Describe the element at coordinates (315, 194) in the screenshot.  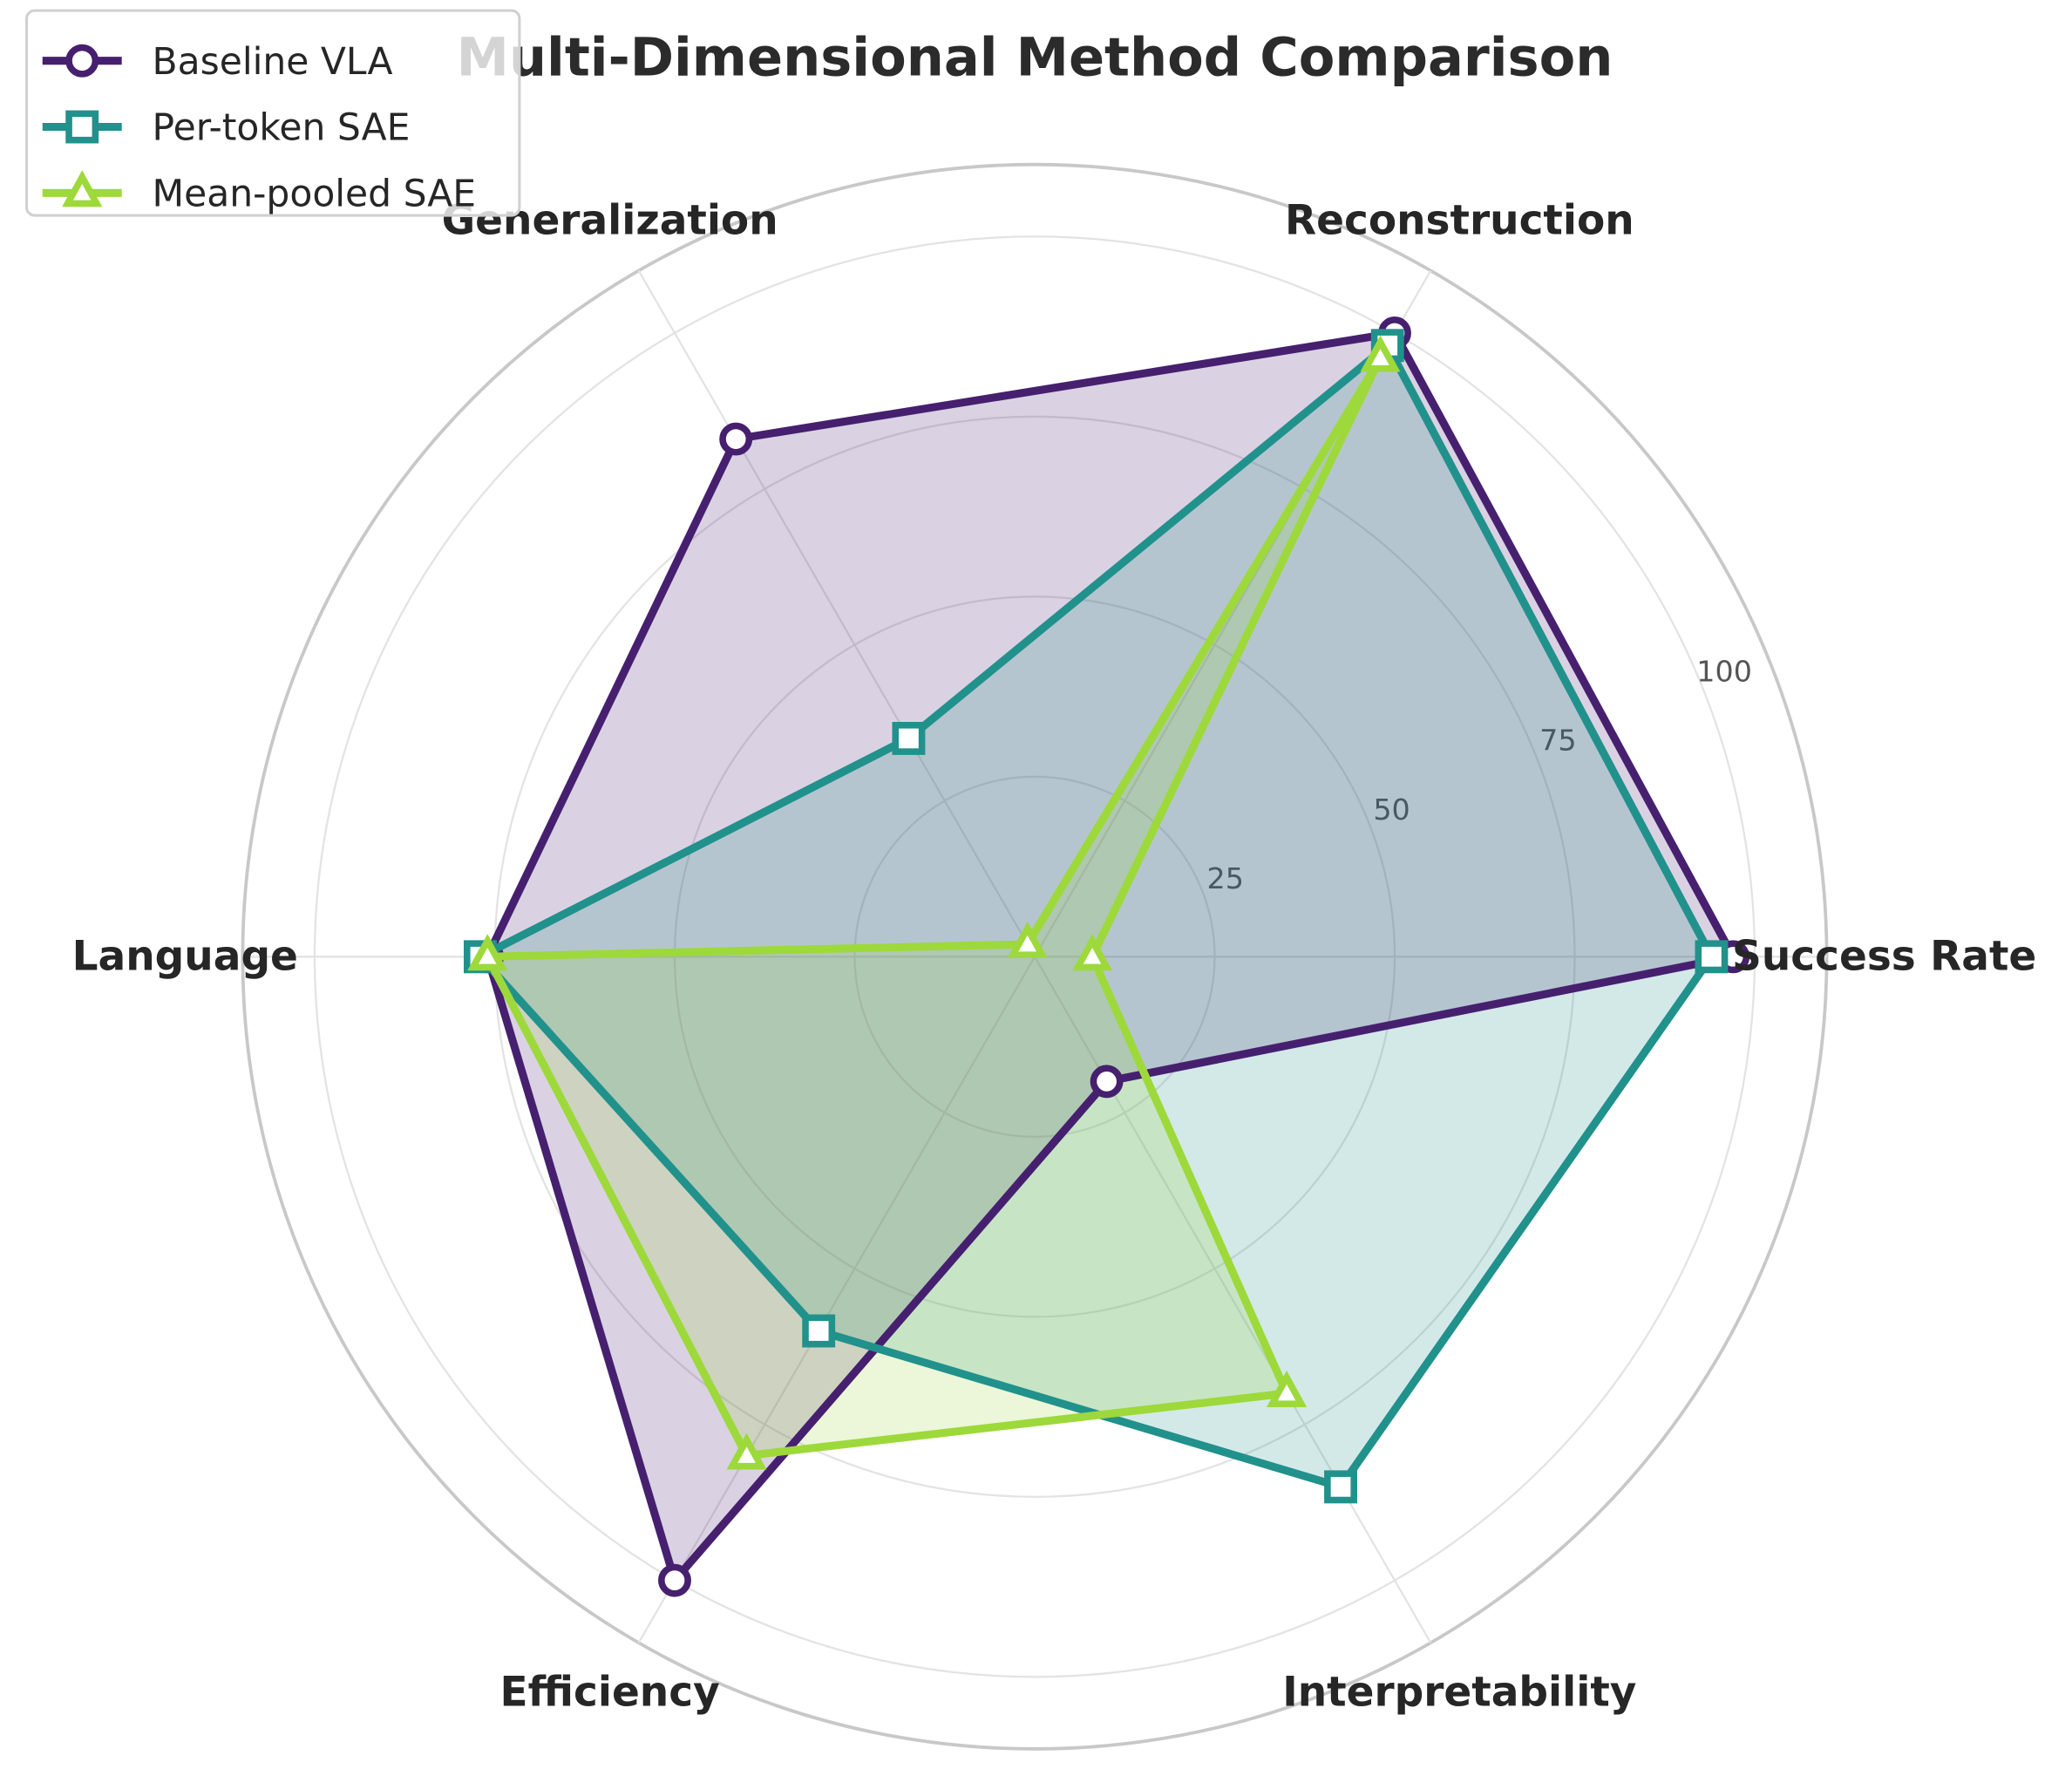
I see `legend-label: Mean-pooled SAE` at that location.